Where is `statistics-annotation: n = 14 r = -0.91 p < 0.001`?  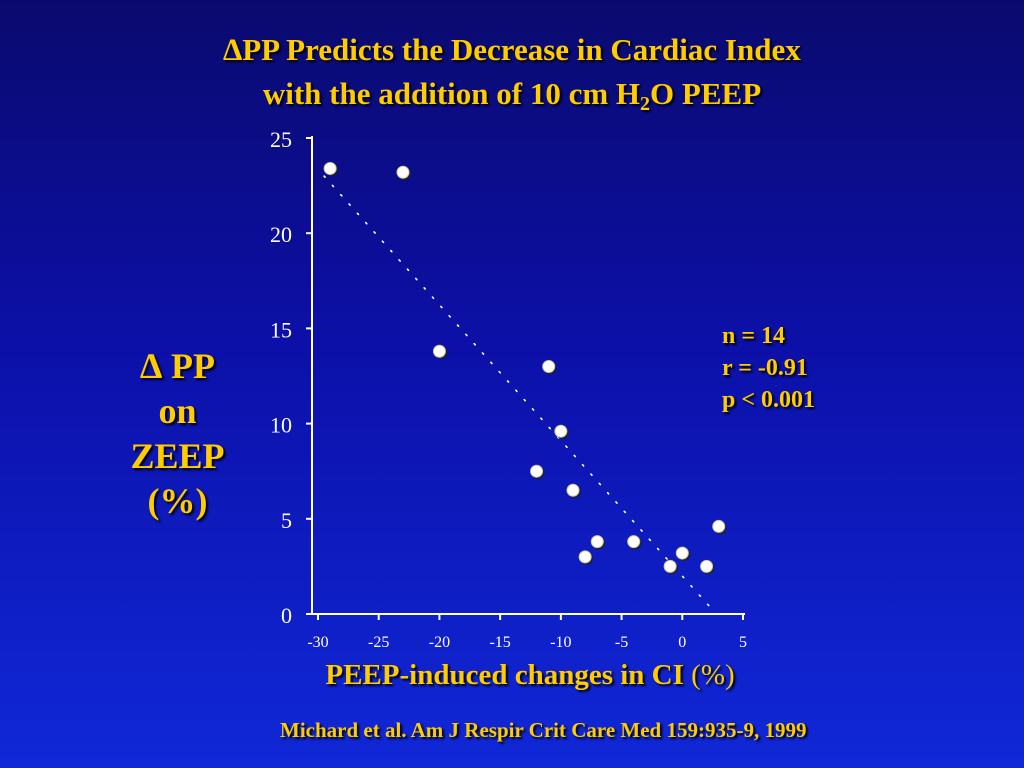
statistics-annotation: n = 14 r = -0.91 p < 0.001 is located at coordinates (768, 368).